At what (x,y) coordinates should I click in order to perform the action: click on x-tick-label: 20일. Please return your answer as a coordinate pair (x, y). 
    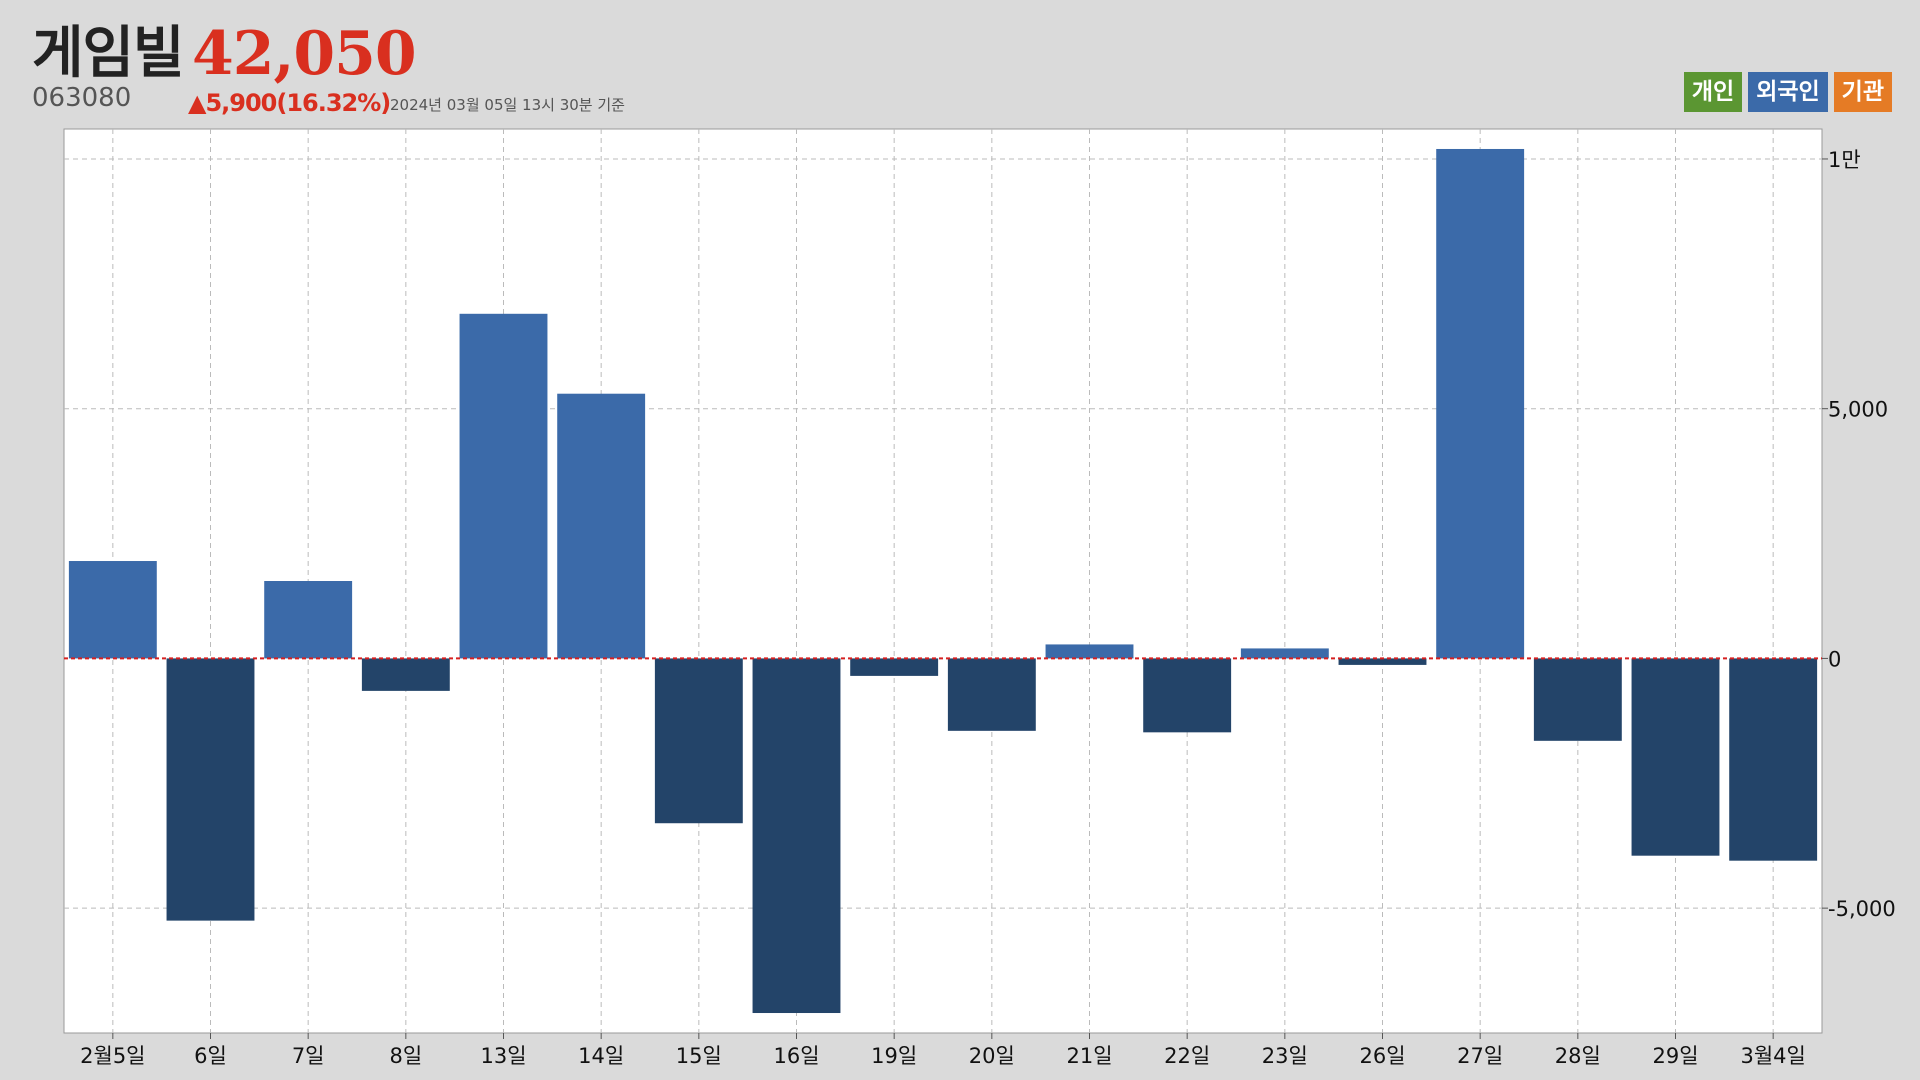
    Looking at the image, I should click on (992, 1056).